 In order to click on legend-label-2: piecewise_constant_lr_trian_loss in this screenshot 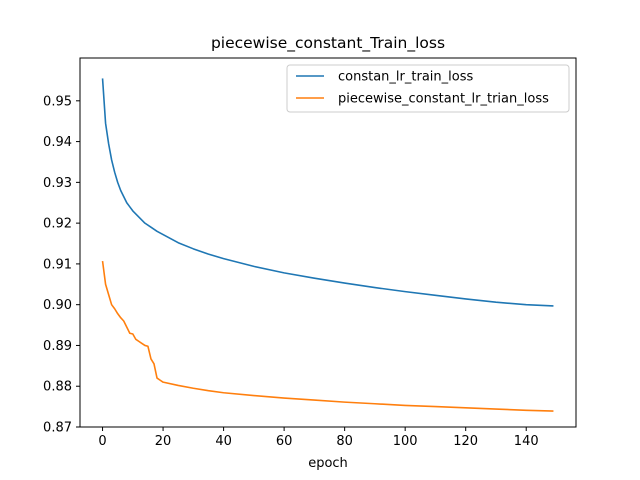, I will do `click(443, 99)`.